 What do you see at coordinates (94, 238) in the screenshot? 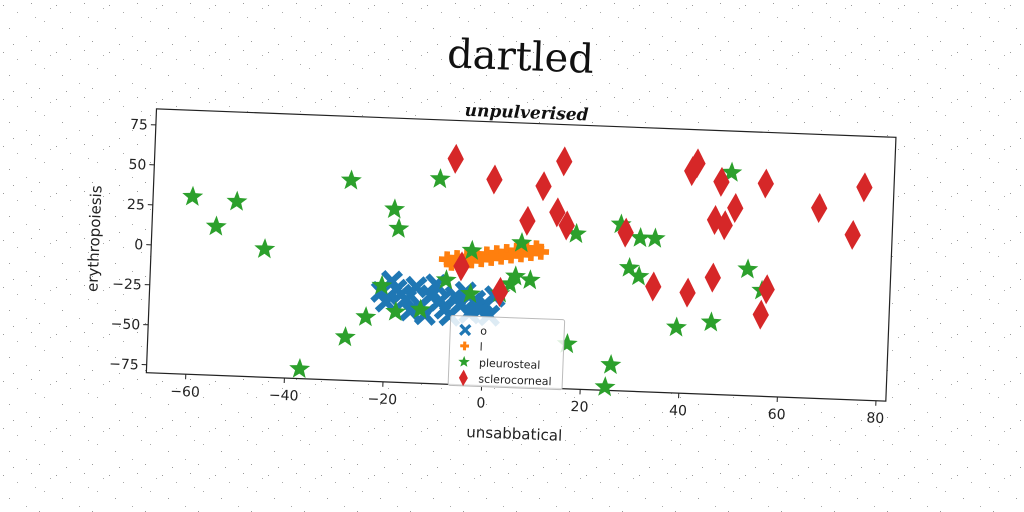
I see `y-axis-label: erythropoiesis` at bounding box center [94, 238].